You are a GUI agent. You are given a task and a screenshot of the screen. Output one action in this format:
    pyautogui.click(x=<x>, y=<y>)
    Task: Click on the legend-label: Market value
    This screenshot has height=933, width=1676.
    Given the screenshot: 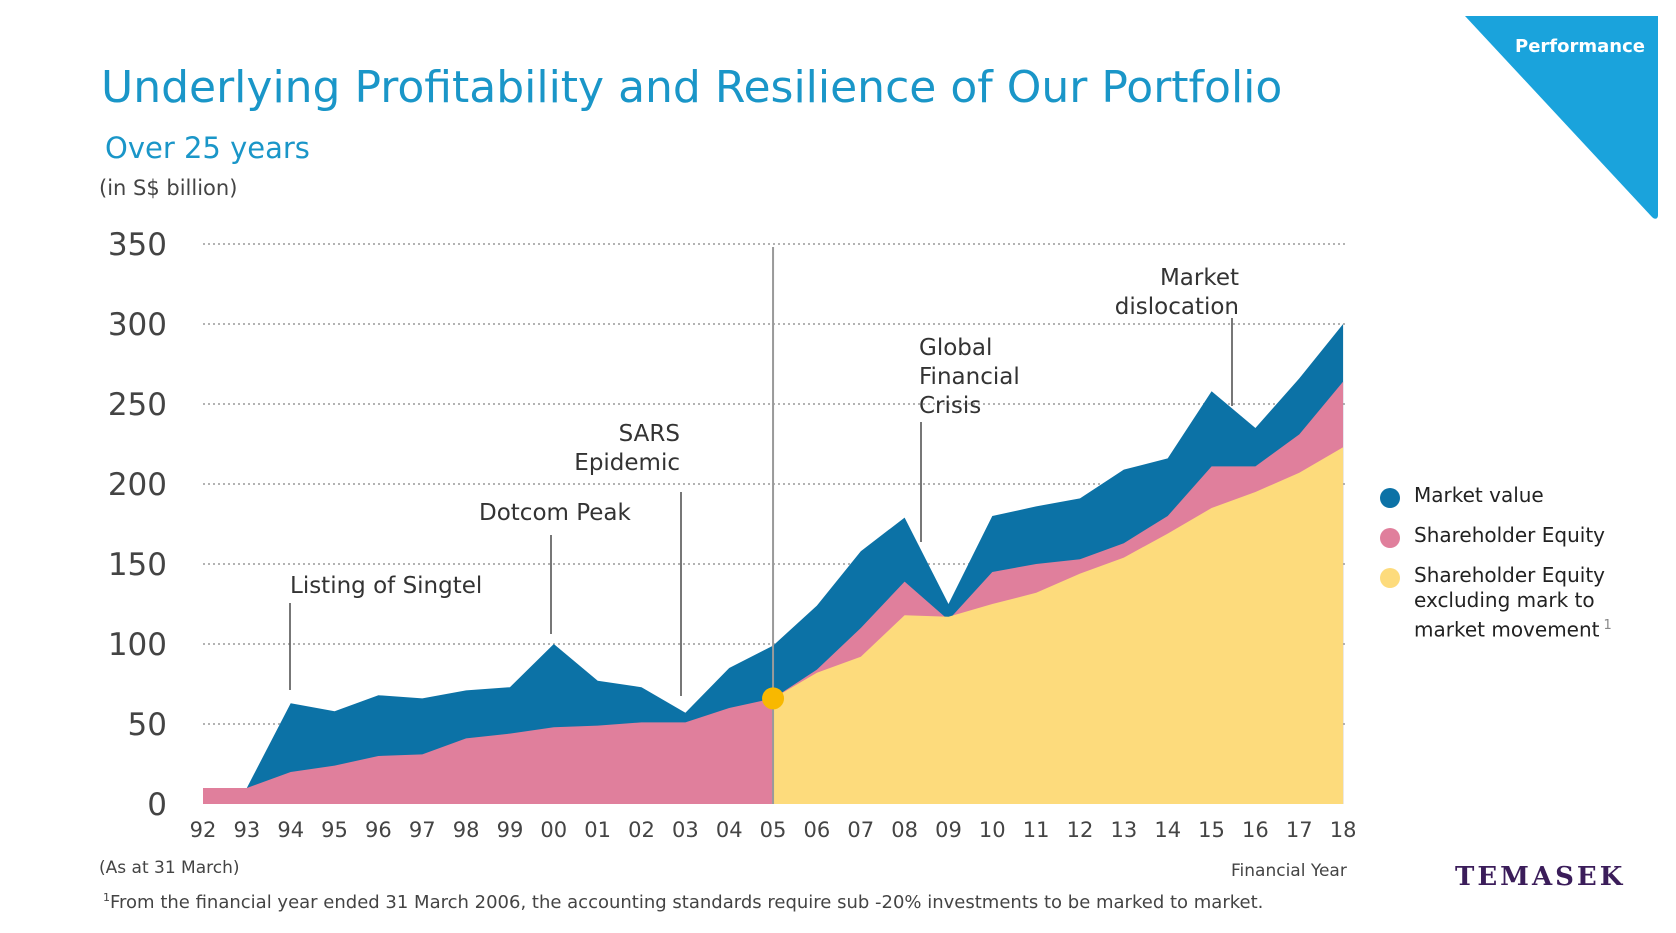 What is the action you would take?
    pyautogui.click(x=1479, y=495)
    